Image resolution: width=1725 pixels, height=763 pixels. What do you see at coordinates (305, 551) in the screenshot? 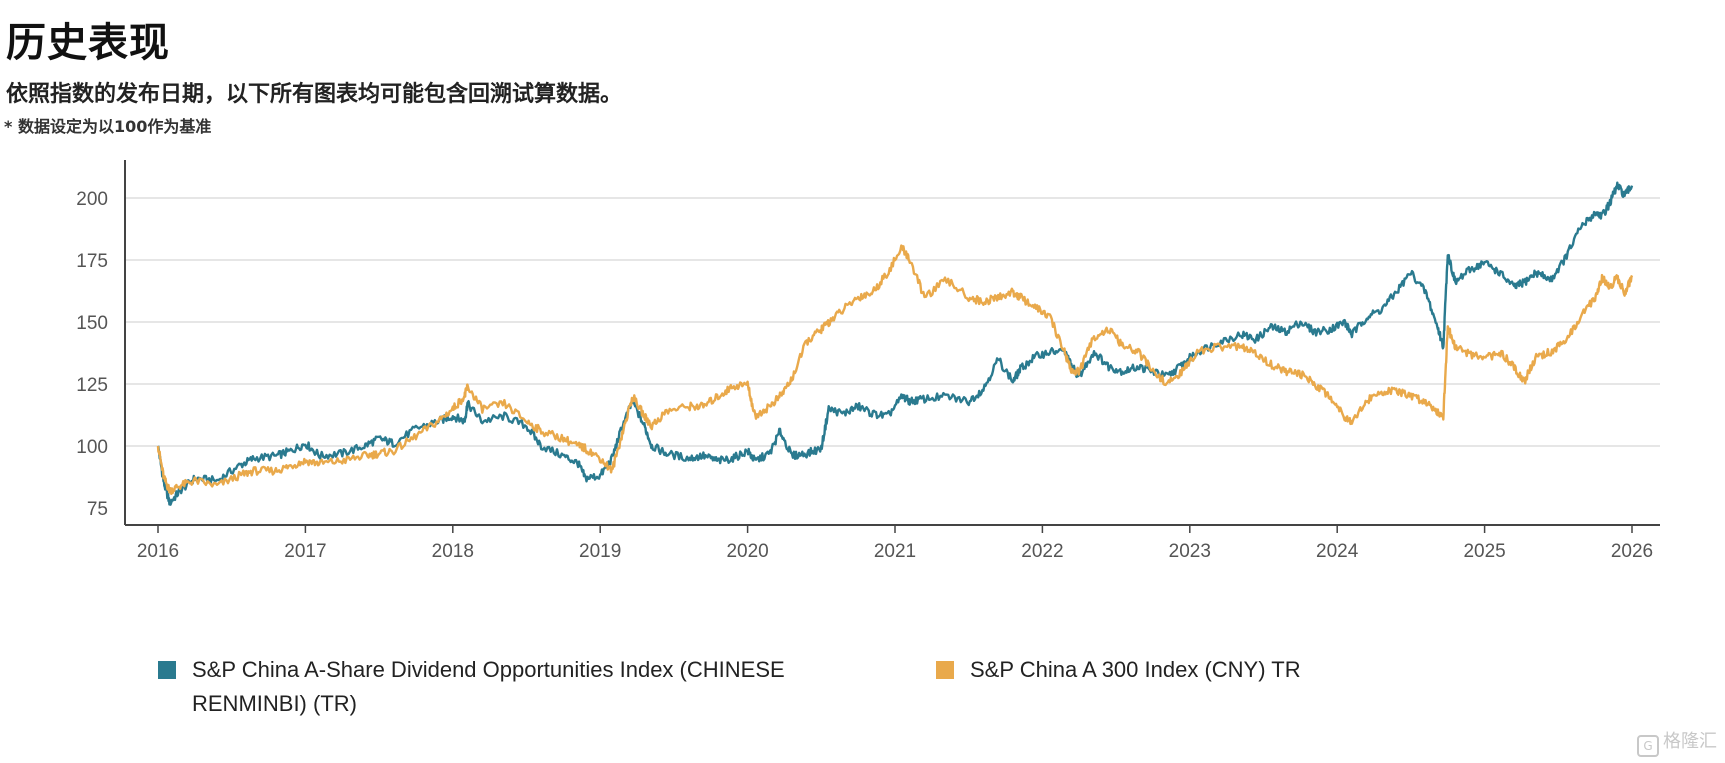
I see `x-tick-label-2017: 2017` at bounding box center [305, 551].